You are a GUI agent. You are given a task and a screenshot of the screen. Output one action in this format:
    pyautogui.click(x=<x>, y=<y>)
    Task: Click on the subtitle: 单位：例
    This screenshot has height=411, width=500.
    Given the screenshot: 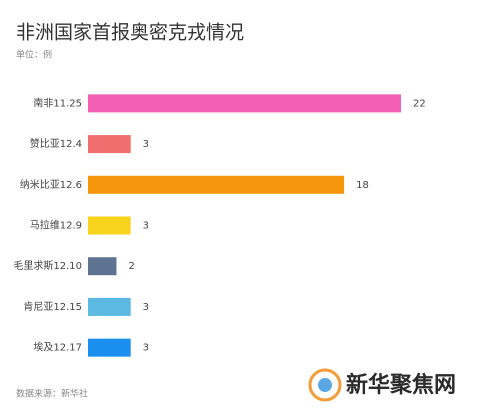 What is the action you would take?
    pyautogui.click(x=34, y=55)
    